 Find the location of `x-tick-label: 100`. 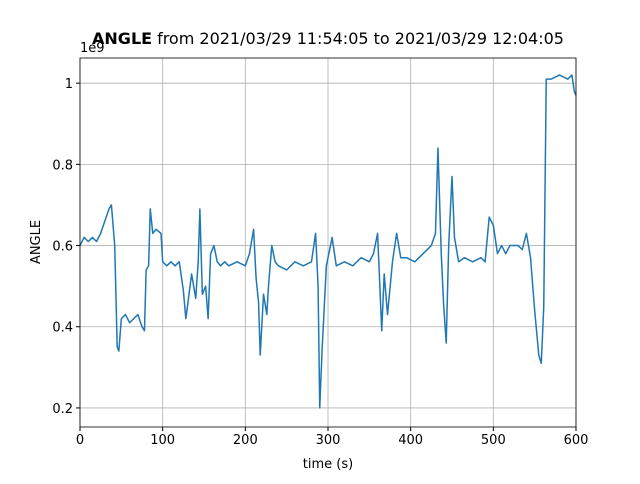

x-tick-label: 100 is located at coordinates (162, 440).